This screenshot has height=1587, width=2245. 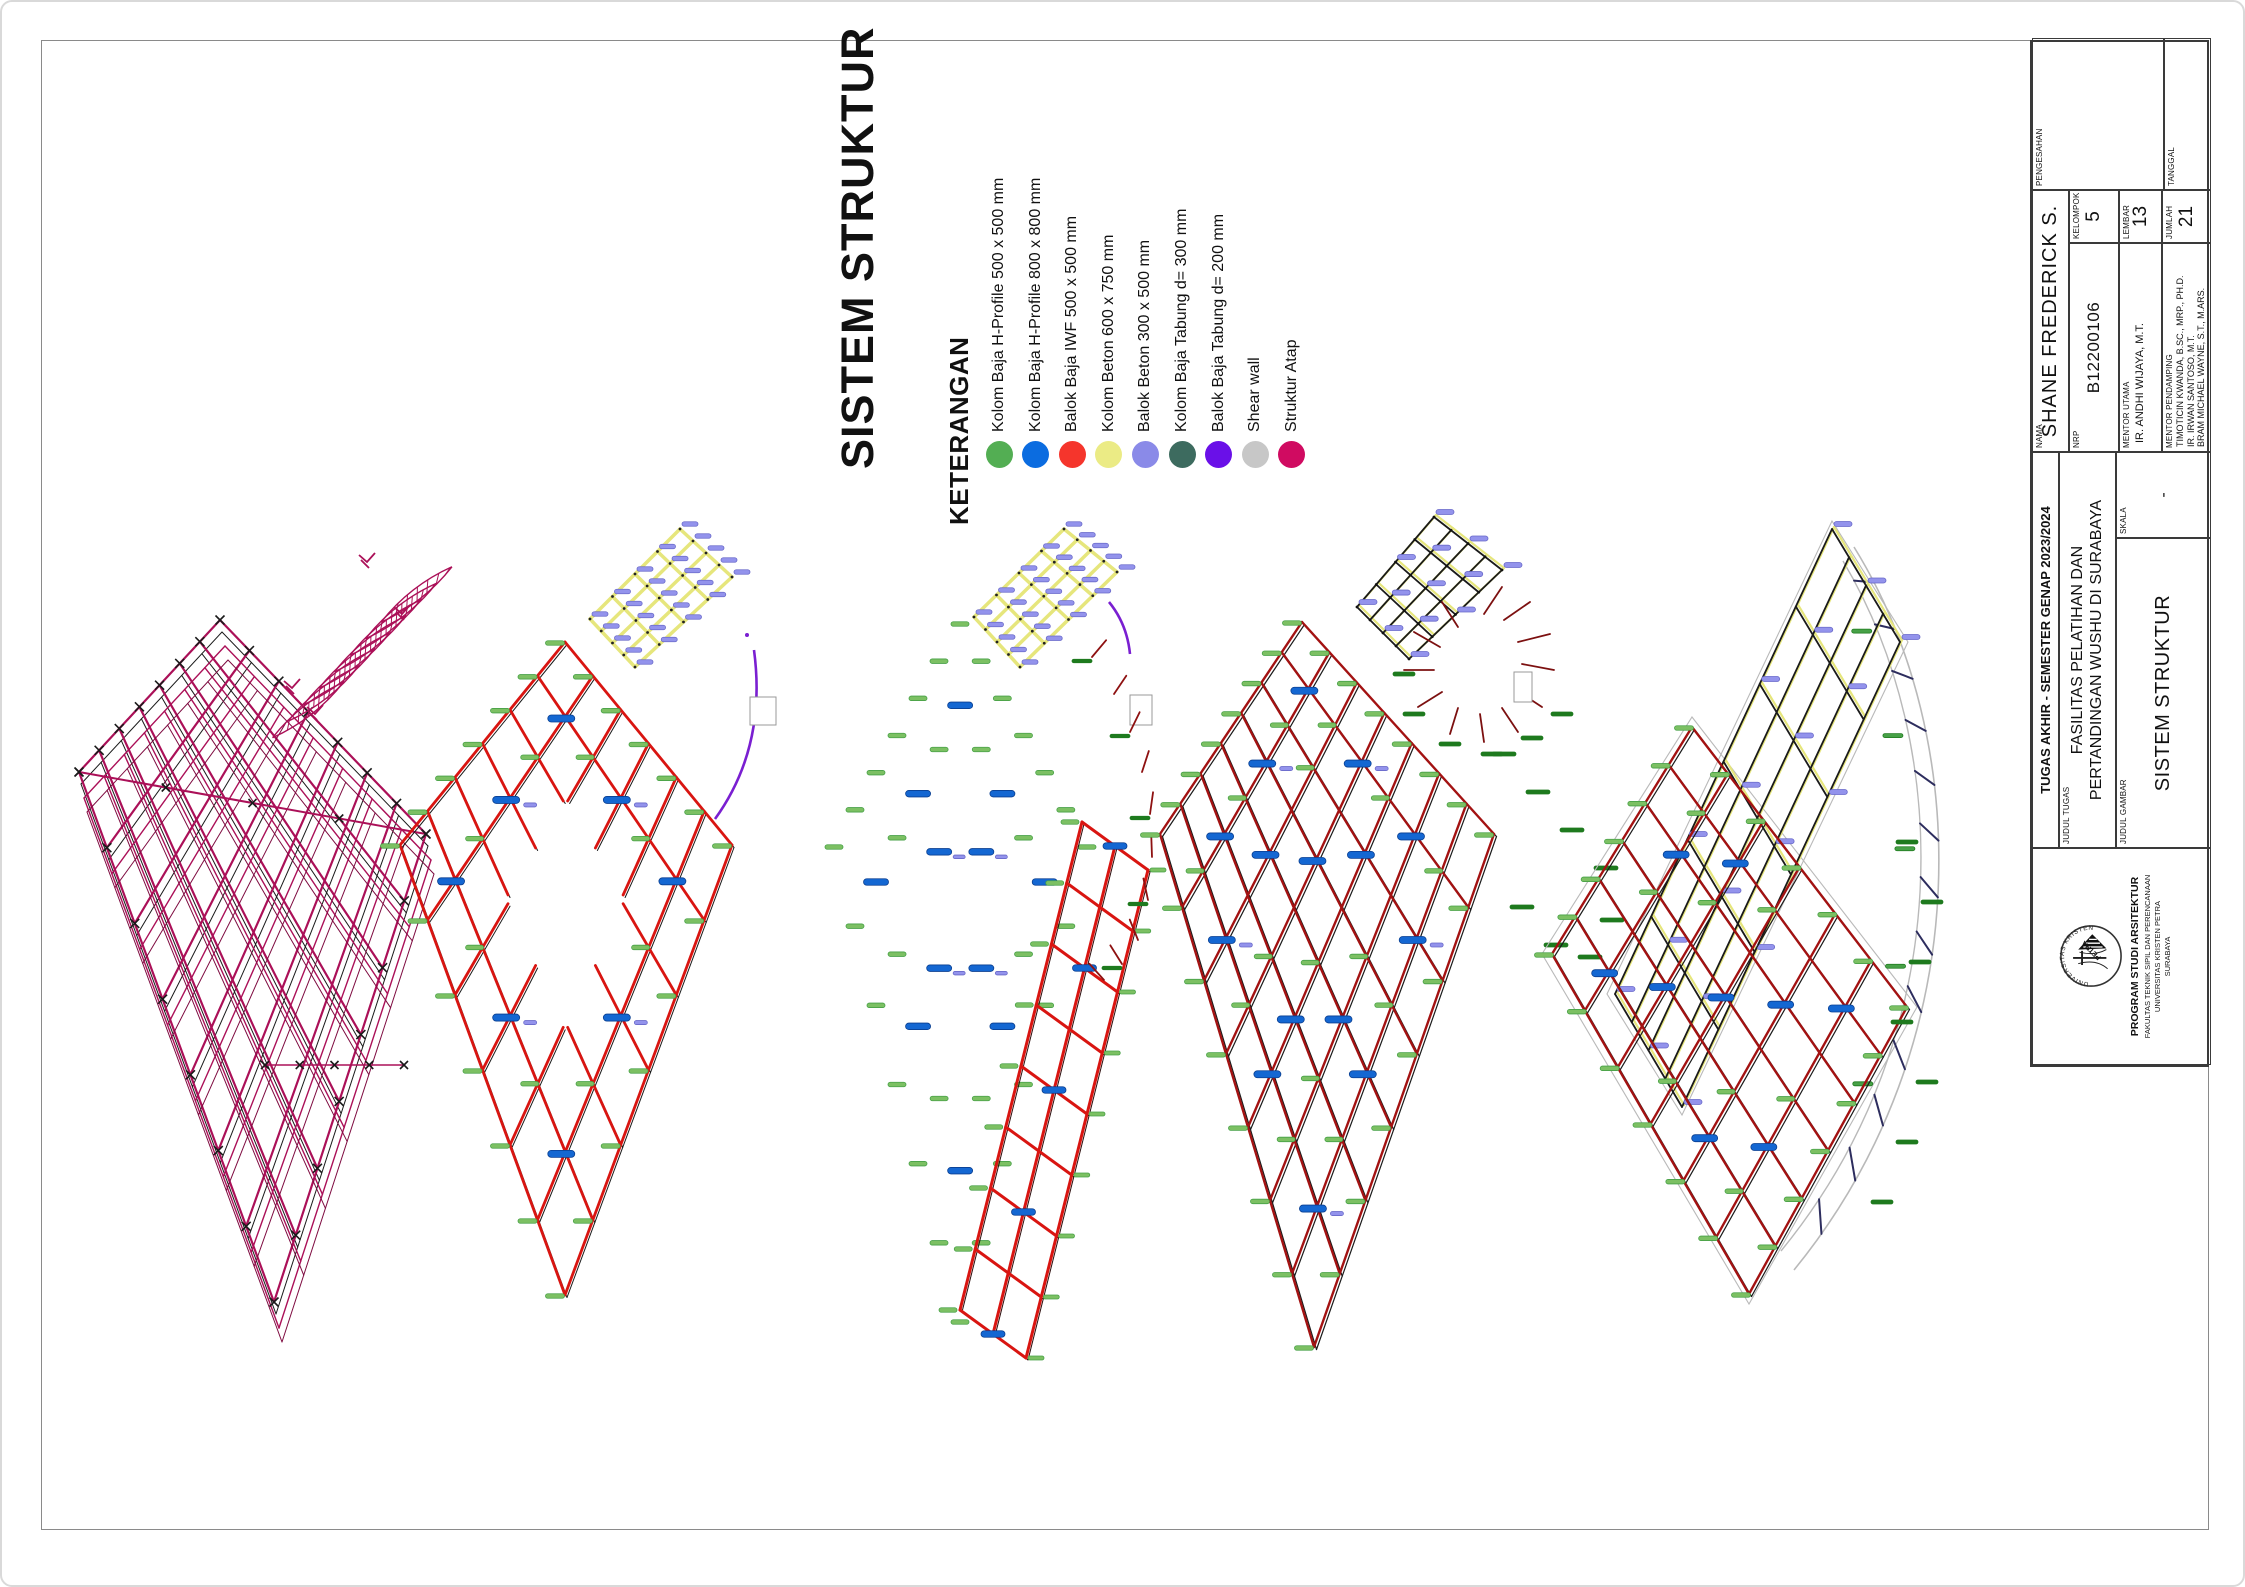 I want to click on crimson-dot, so click(x=1292, y=454).